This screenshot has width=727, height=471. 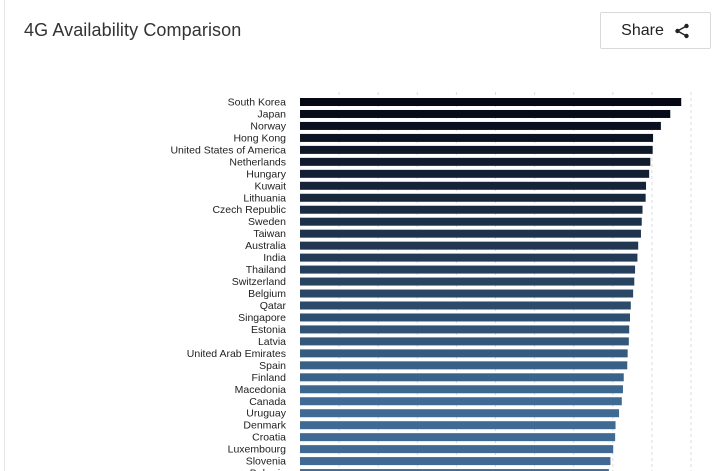 What do you see at coordinates (469, 245) in the screenshot?
I see `bar-australia` at bounding box center [469, 245].